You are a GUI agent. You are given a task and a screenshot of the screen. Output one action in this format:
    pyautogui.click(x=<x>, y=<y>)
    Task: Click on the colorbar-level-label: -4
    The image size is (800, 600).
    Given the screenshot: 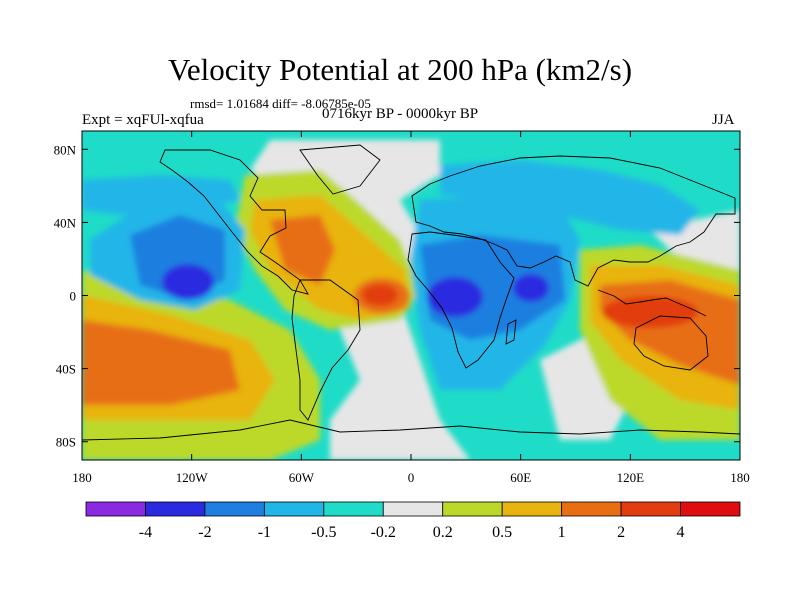 What is the action you would take?
    pyautogui.click(x=145, y=532)
    